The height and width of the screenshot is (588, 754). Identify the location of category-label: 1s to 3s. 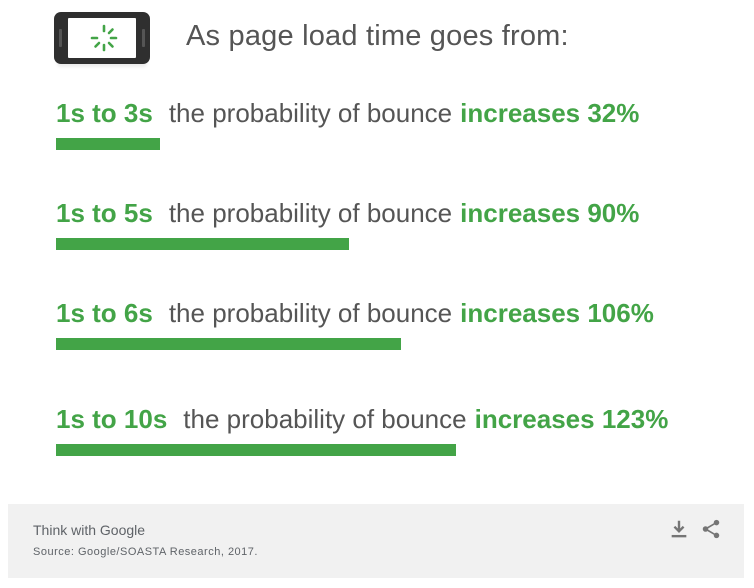
(104, 113).